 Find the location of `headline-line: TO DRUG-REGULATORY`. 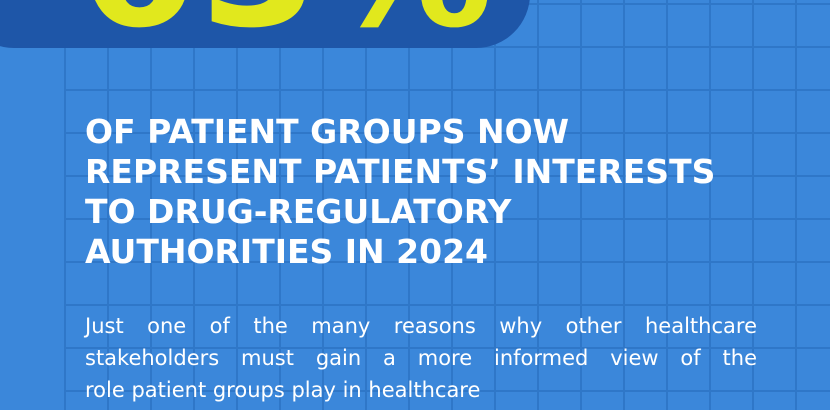

headline-line: TO DRUG-REGULATORY is located at coordinates (298, 211).